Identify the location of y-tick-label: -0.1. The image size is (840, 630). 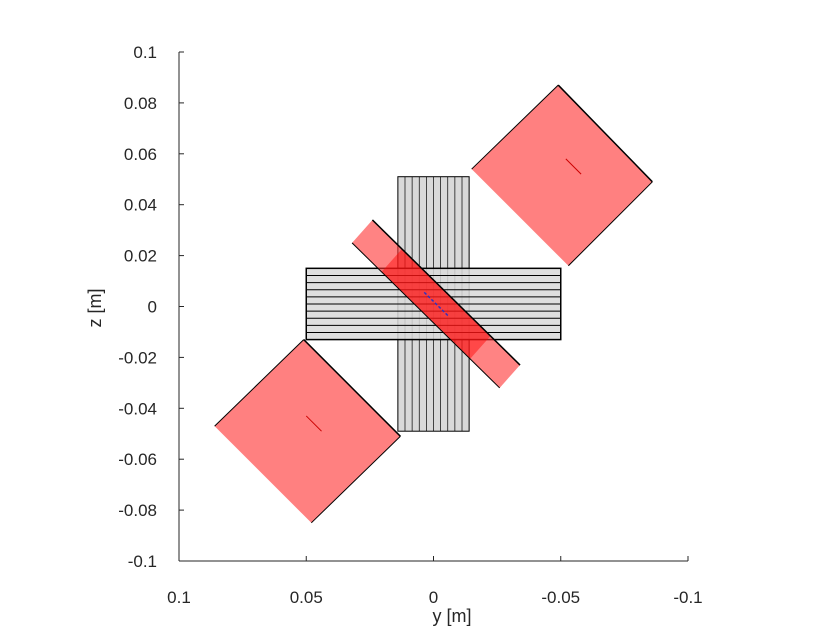
(142, 561).